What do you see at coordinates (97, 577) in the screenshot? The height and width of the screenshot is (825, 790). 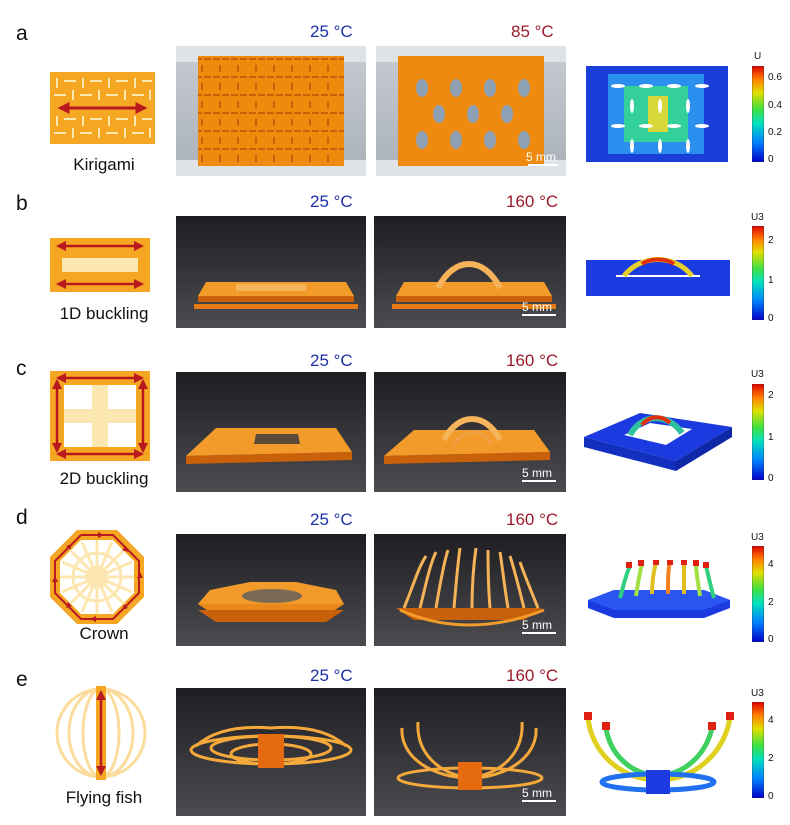 I see `crown-schematic` at bounding box center [97, 577].